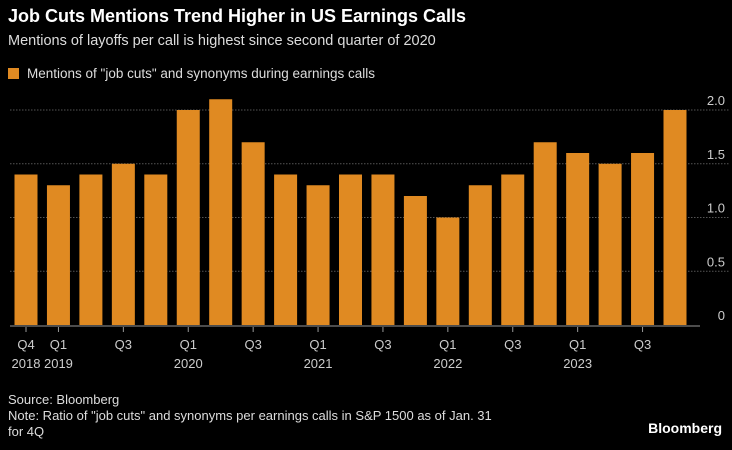 This screenshot has width=732, height=450. I want to click on bloomberg-logo: Bloomberg, so click(685, 428).